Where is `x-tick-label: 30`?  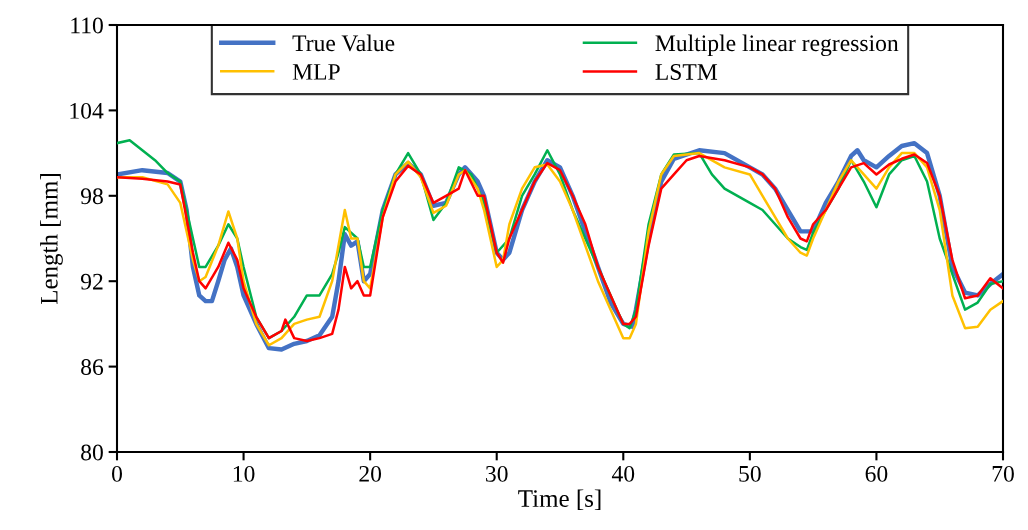
x-tick-label: 30 is located at coordinates (497, 473).